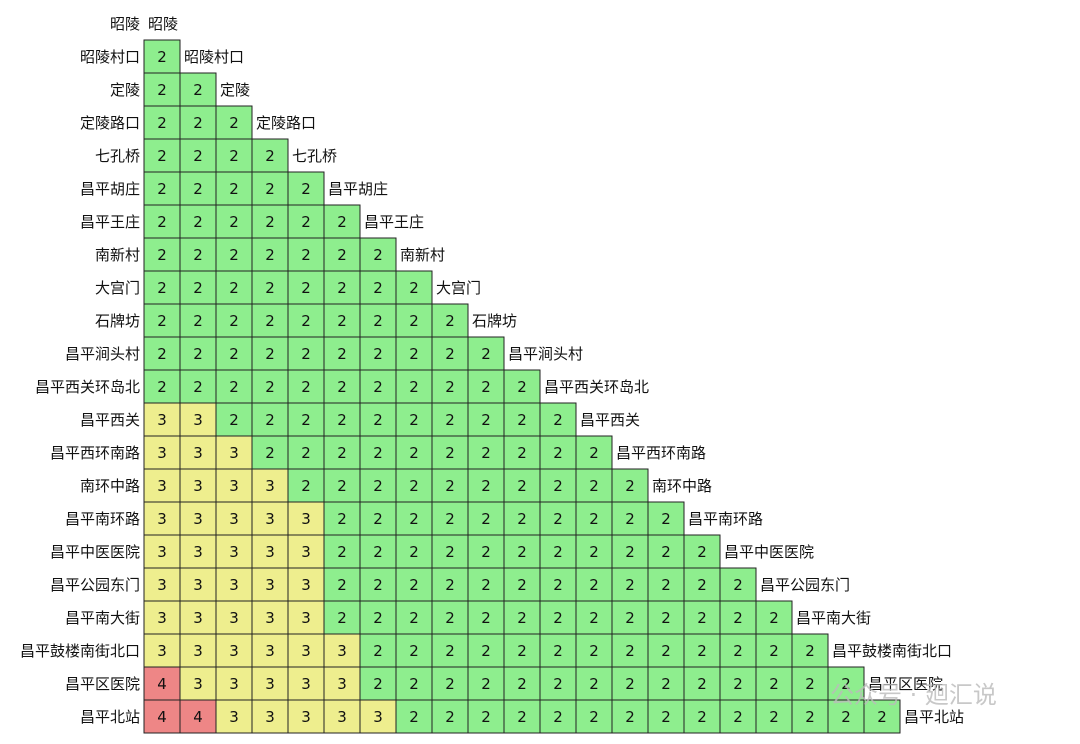 The width and height of the screenshot is (1080, 744). Describe the element at coordinates (610, 420) in the screenshot. I see `diagonal-label: 昌平西关` at that location.